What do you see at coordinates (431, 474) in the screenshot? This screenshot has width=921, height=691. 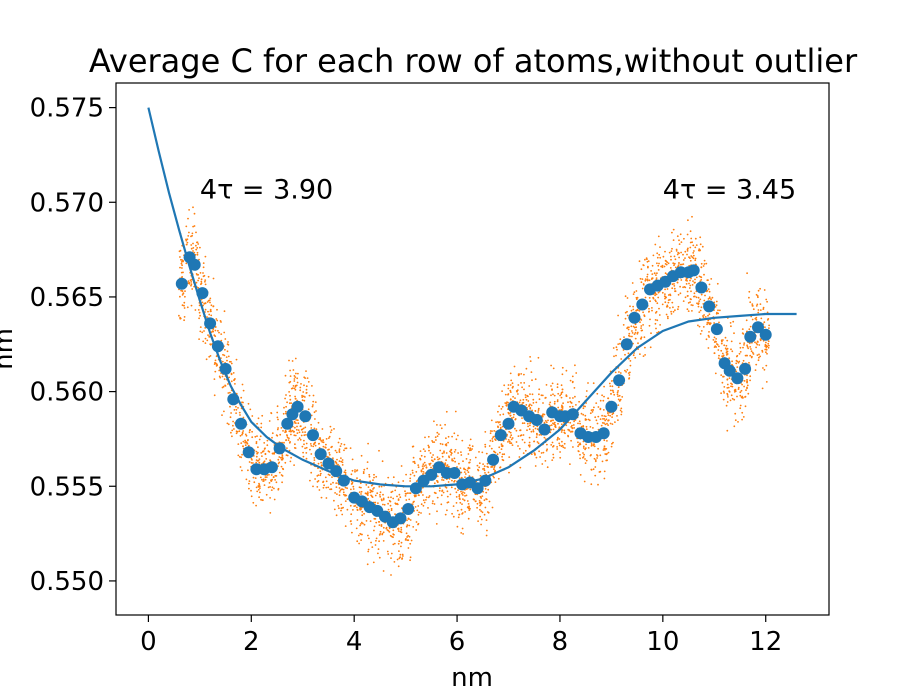 I see `mean-point` at bounding box center [431, 474].